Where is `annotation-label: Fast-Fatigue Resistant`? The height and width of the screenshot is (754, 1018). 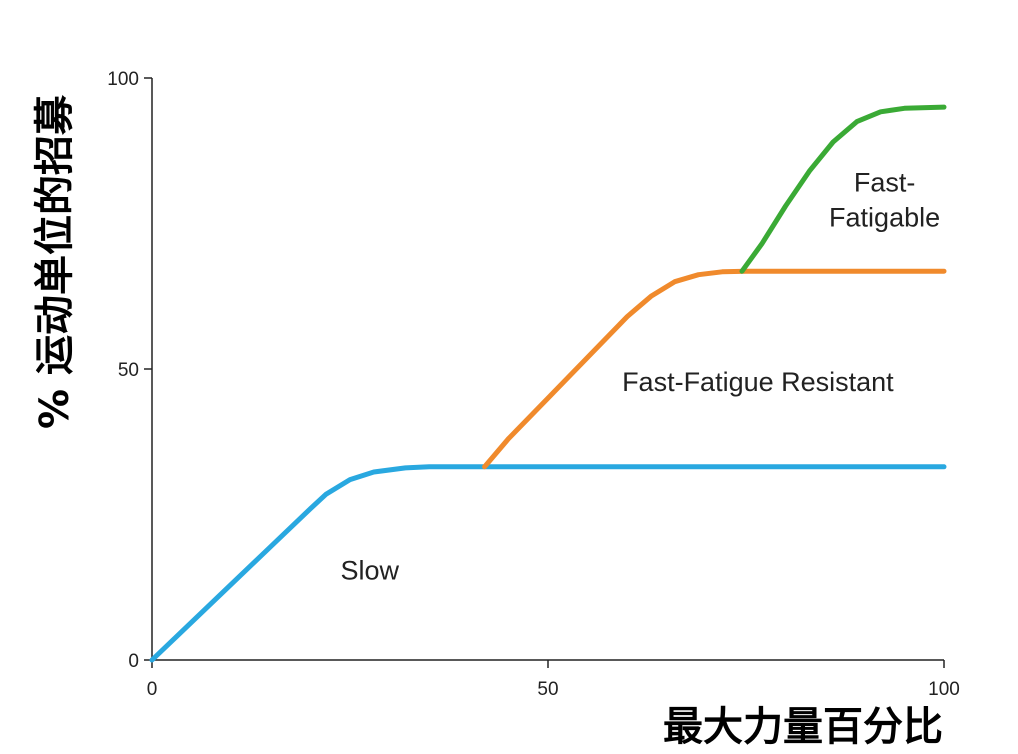 annotation-label: Fast-Fatigue Resistant is located at coordinates (758, 382).